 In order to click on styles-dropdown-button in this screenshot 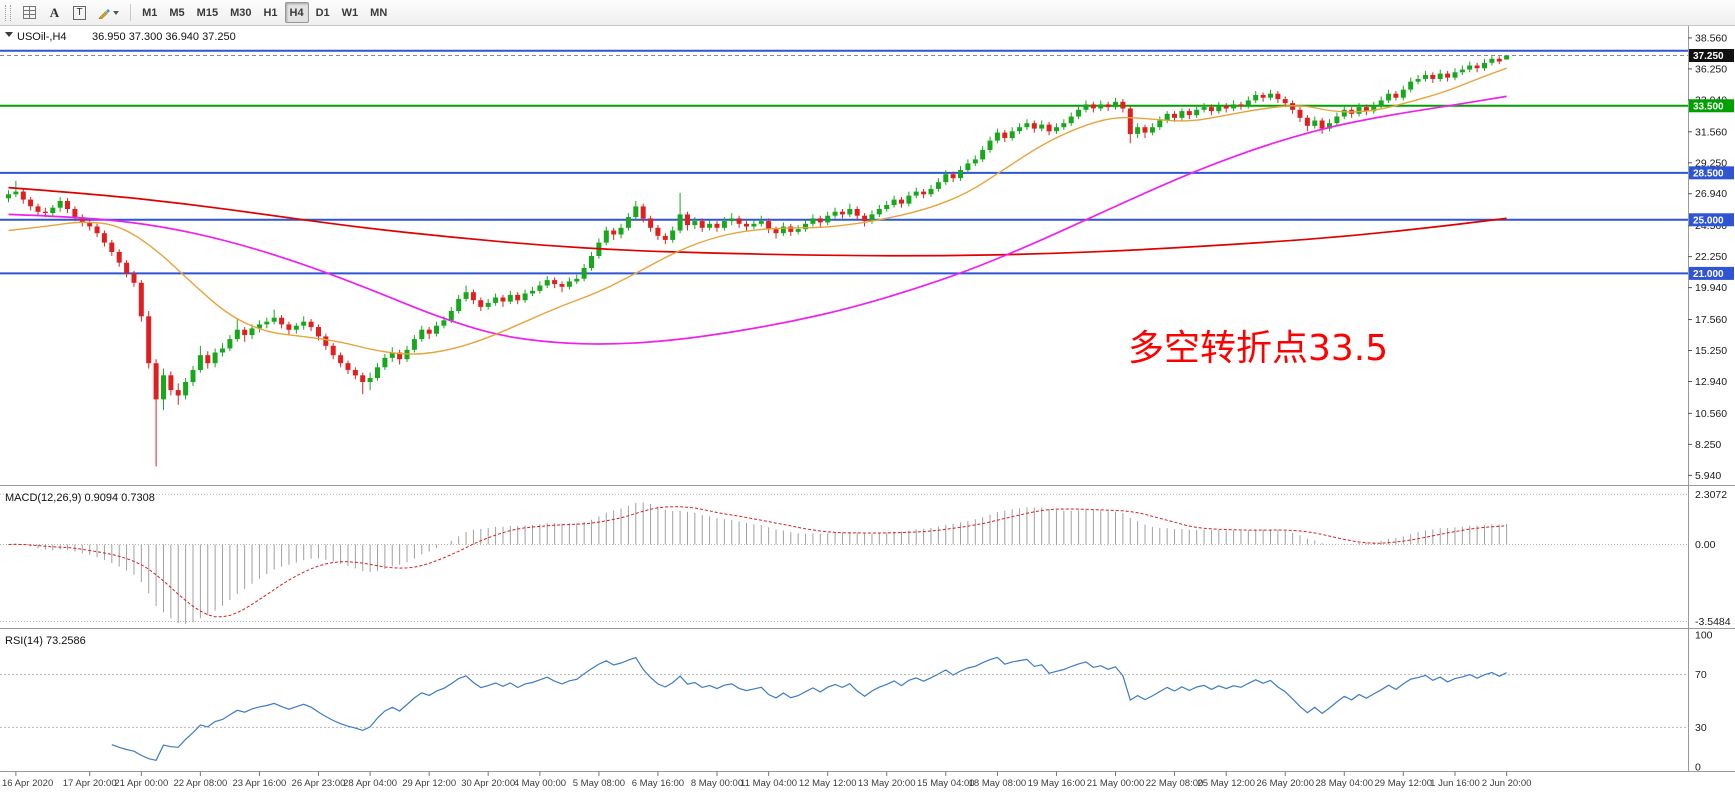, I will do `click(108, 12)`.